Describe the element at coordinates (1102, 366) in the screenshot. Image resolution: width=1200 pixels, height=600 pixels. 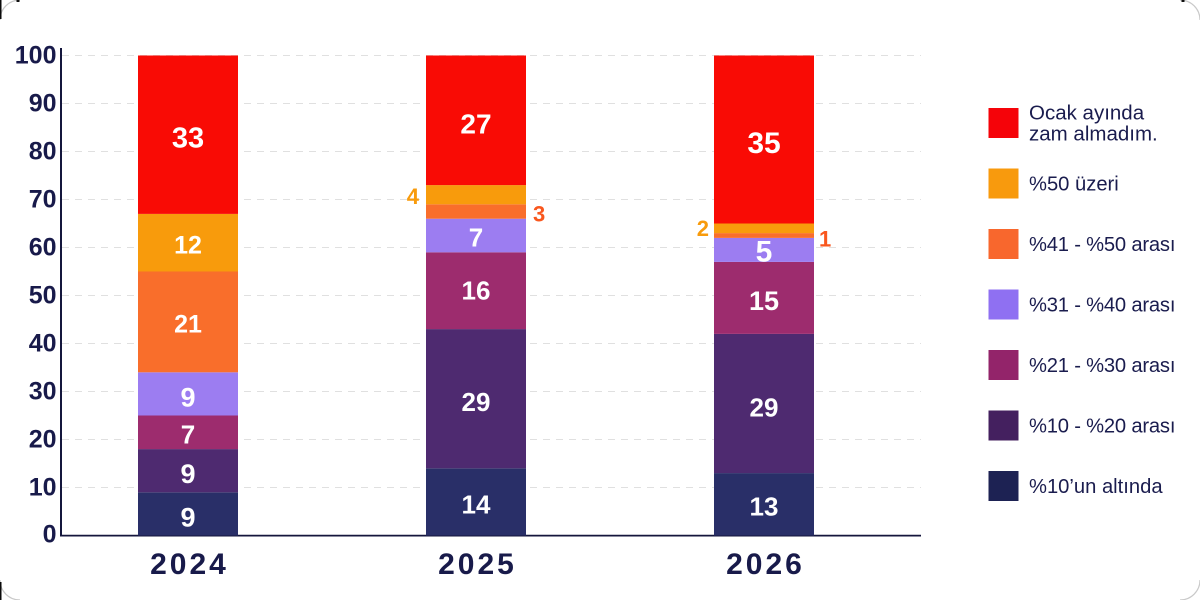
I see `svg-text: %21 - %30 arası` at that location.